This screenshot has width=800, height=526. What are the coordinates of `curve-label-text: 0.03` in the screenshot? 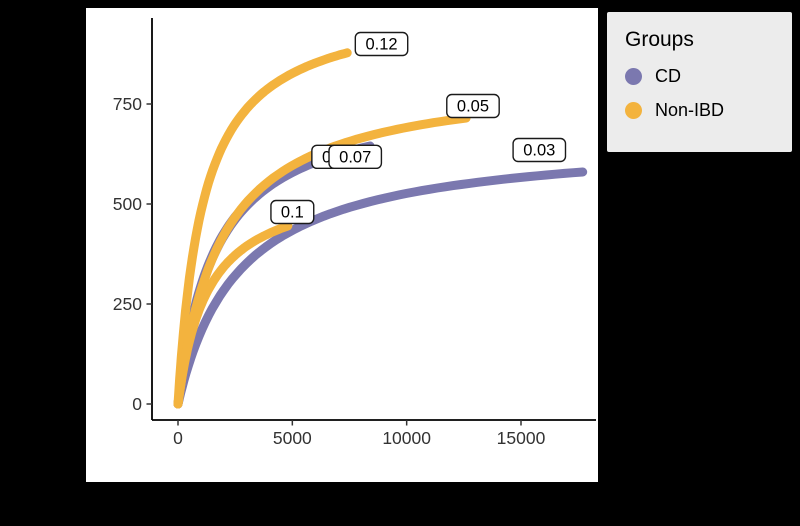 It's located at (539, 151).